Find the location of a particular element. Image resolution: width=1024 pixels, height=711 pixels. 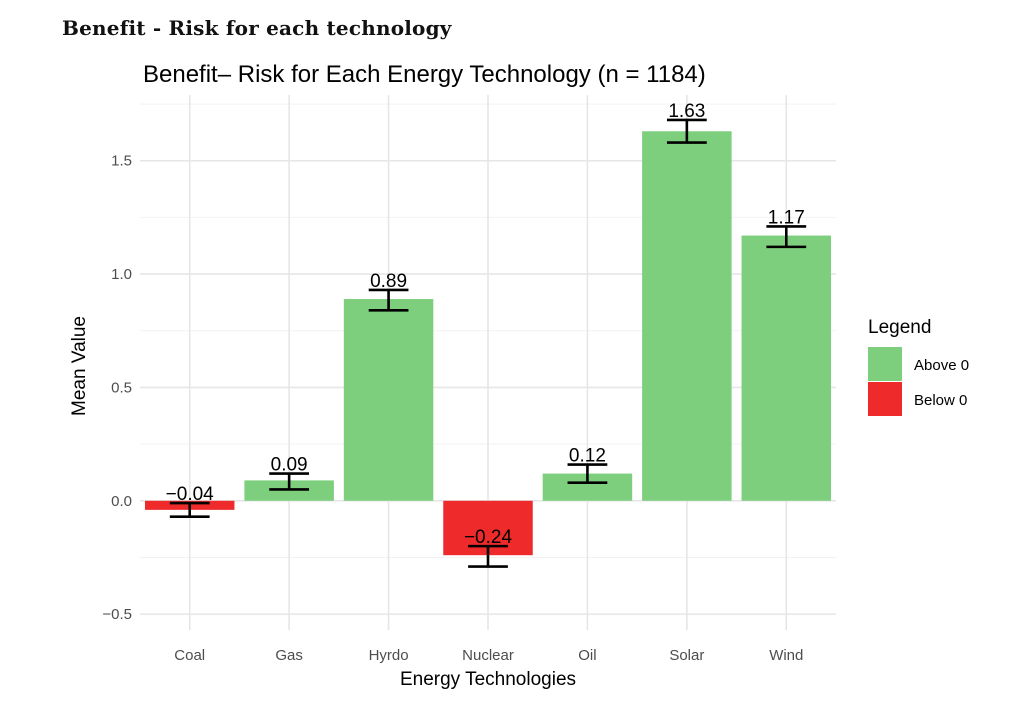

x-axis-ticks: Coal Gas Hyrdo Nuclear Oil Solar Wind is located at coordinates (488, 655).